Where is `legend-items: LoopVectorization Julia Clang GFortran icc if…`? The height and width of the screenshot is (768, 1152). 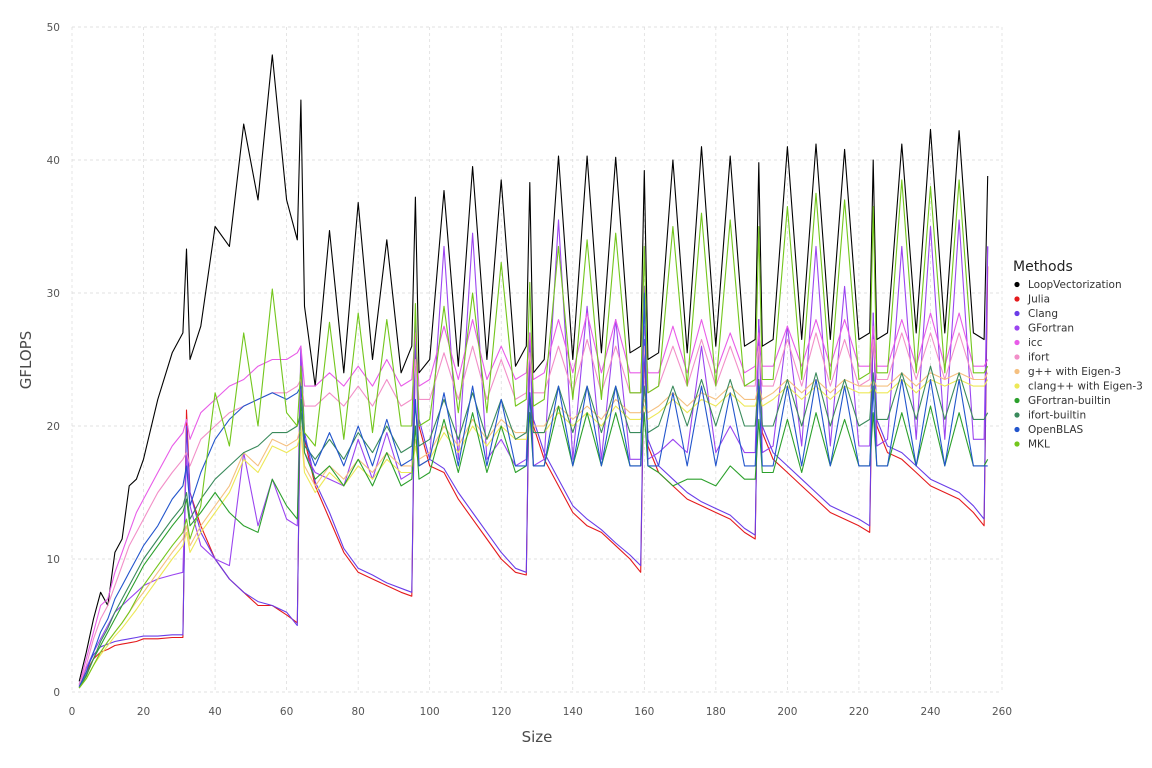
legend-items: LoopVectorization Julia Clang GFortran icc if… is located at coordinates (1078, 365).